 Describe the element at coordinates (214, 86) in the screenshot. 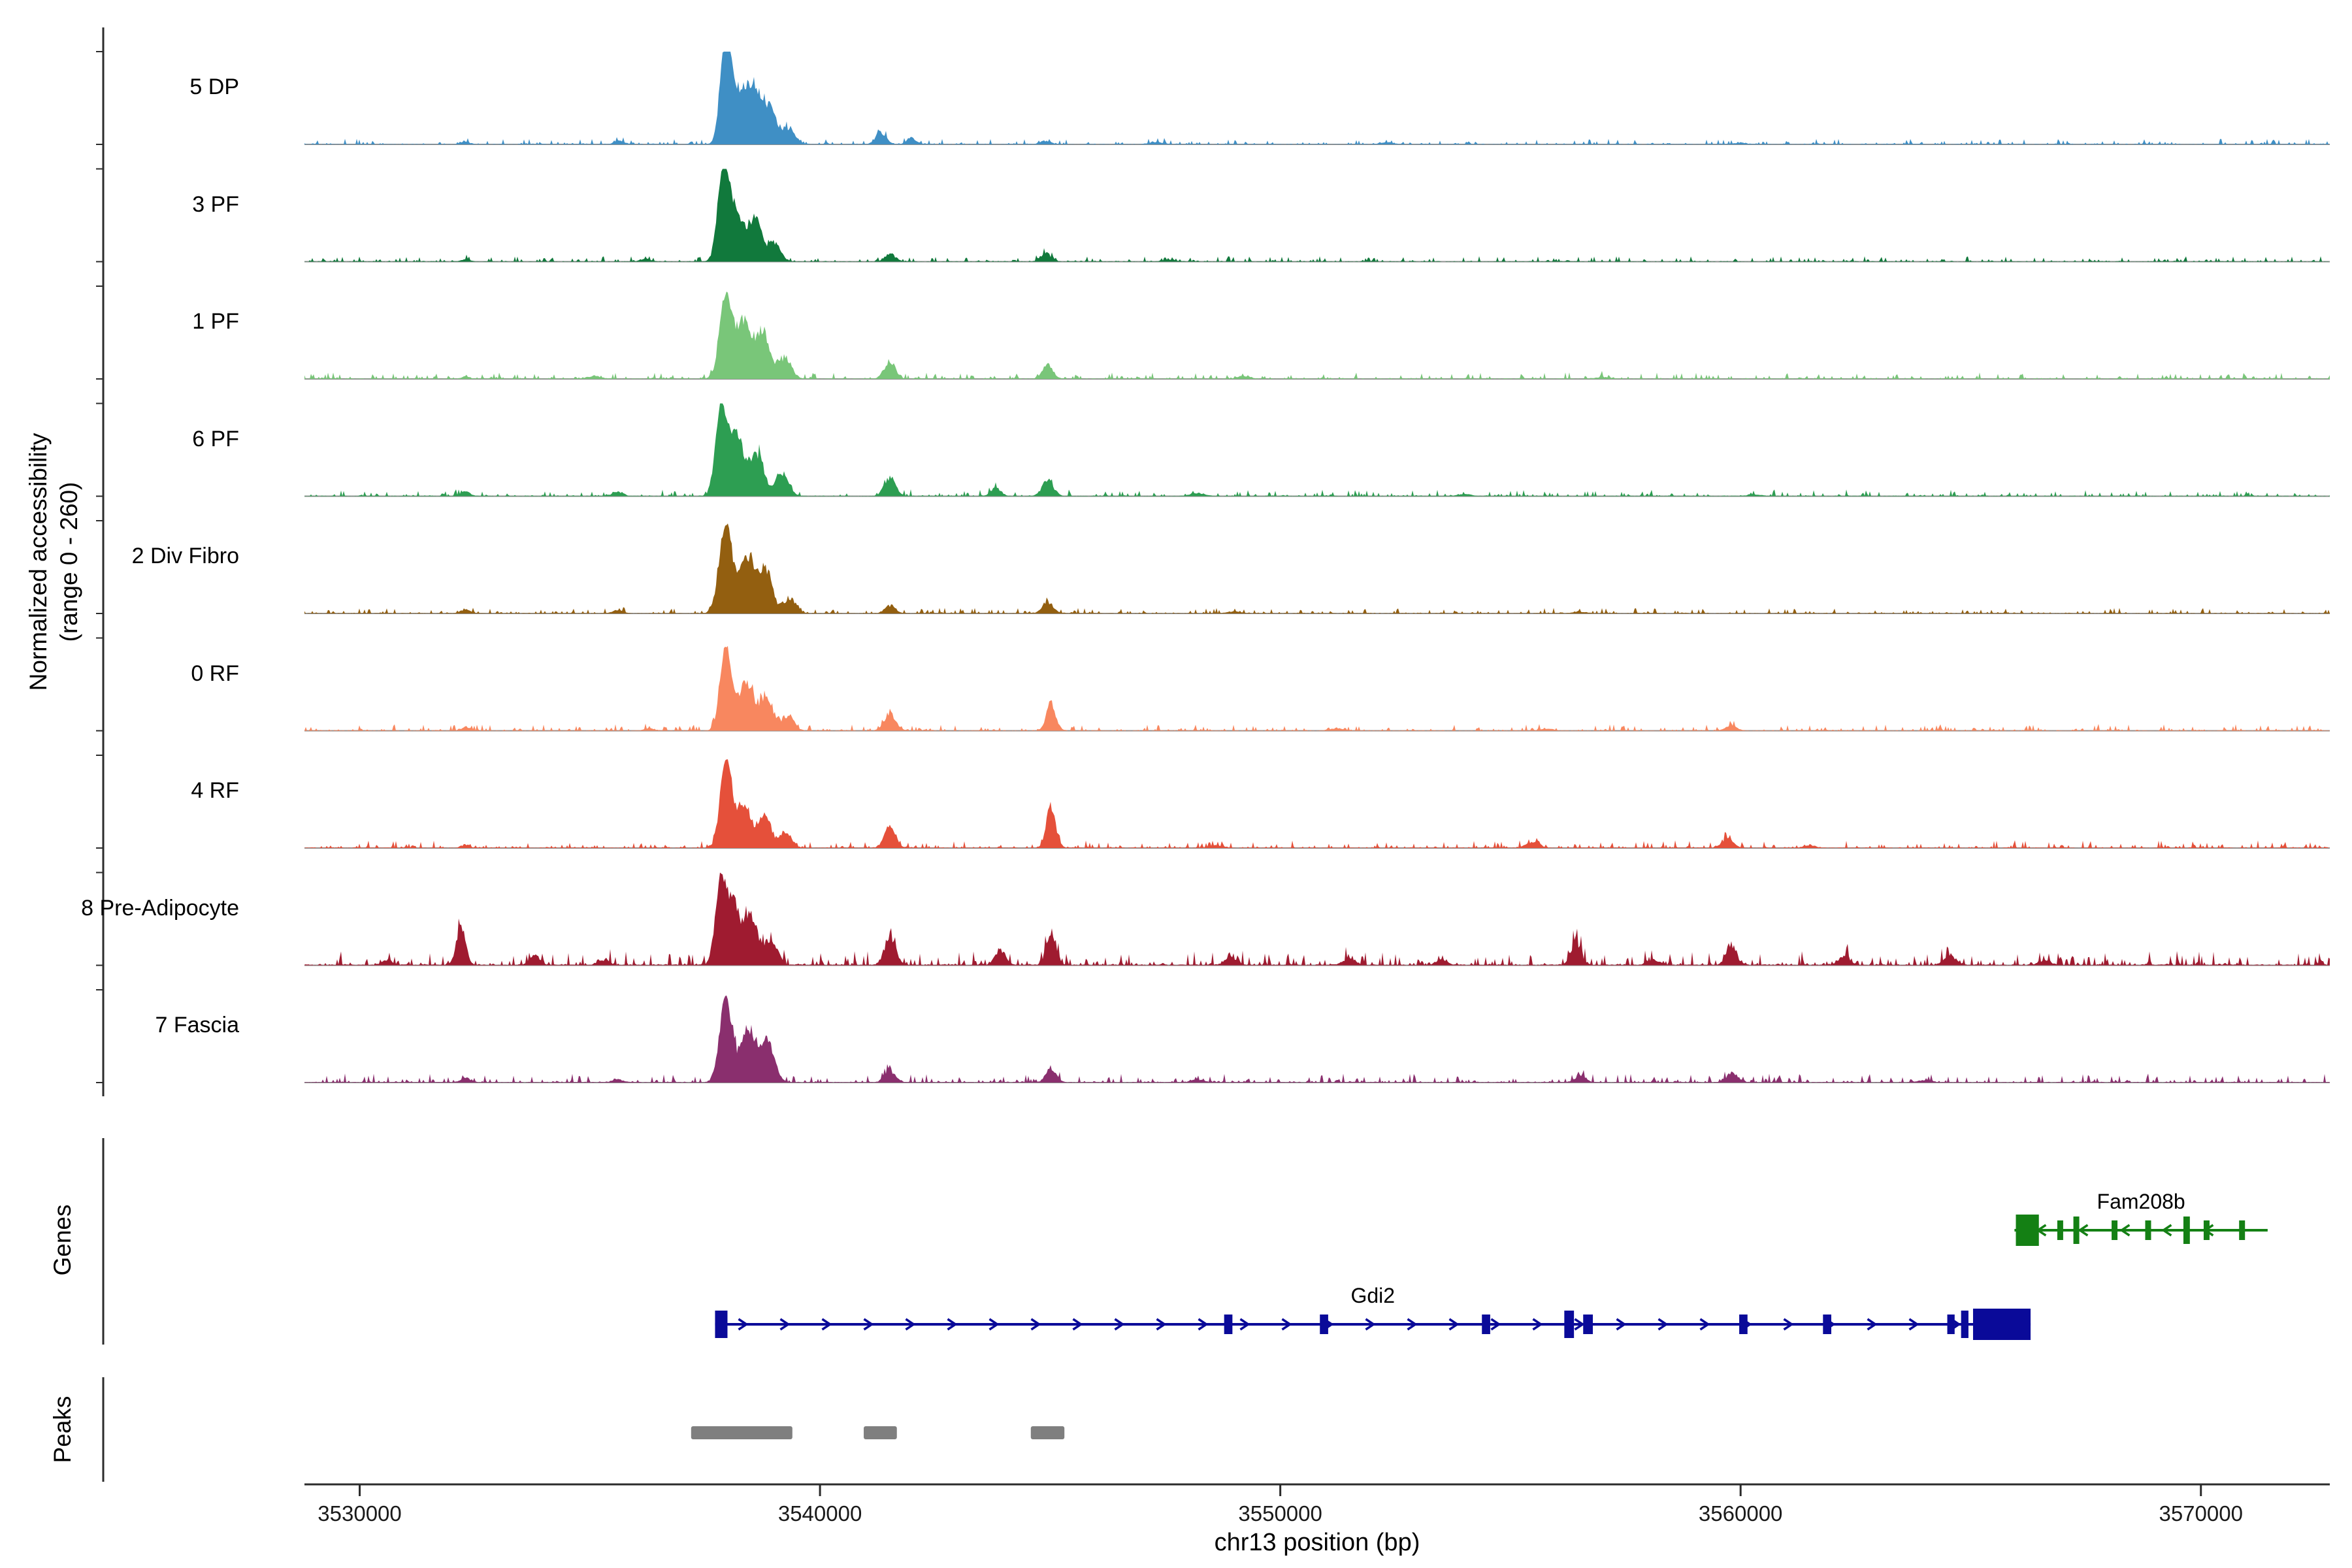

I see `track-label-0: 5 DP` at that location.